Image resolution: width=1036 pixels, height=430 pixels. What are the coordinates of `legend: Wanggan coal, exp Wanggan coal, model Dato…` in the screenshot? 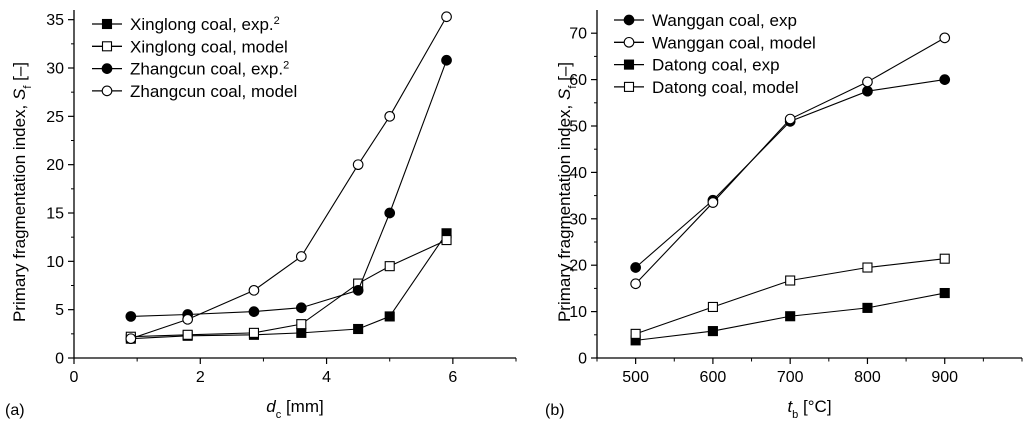 It's located at (715, 54).